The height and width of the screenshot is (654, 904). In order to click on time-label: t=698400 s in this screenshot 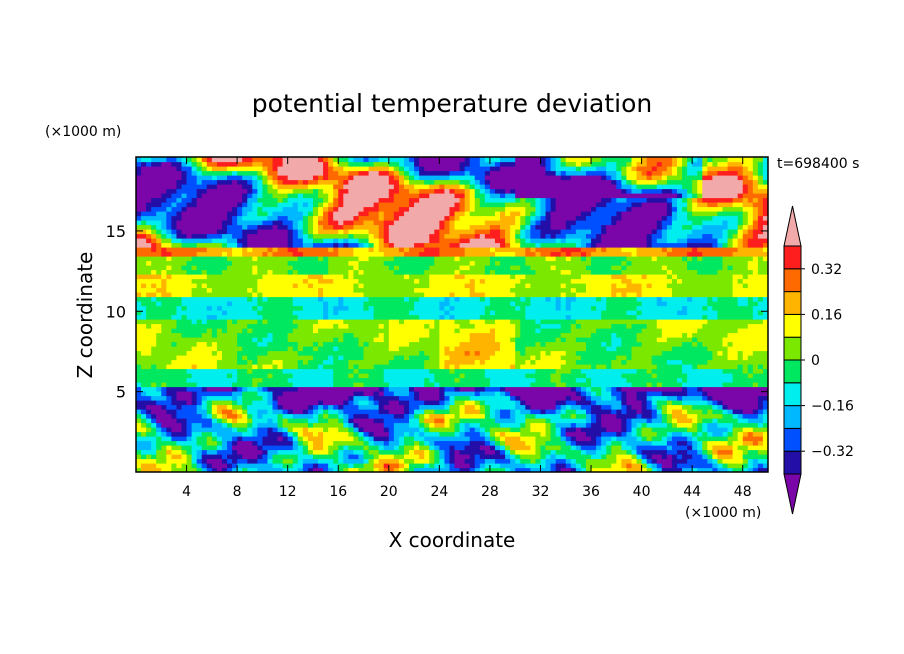, I will do `click(818, 164)`.